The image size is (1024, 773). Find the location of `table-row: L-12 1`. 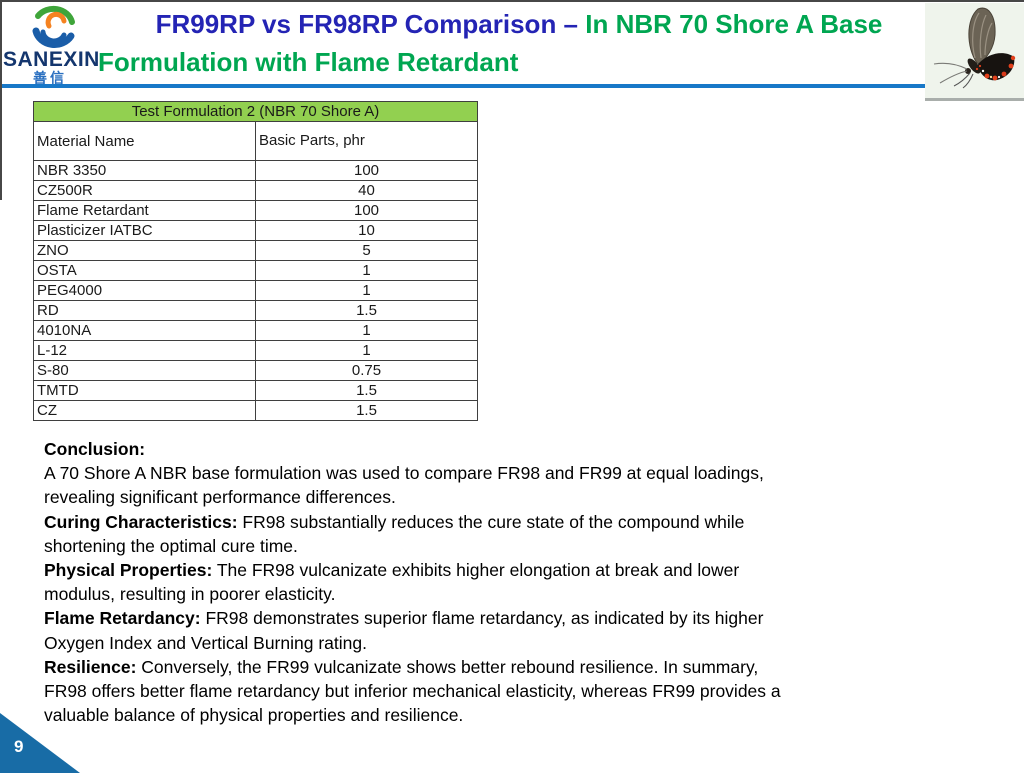

table-row: L-12 1 is located at coordinates (255, 350).